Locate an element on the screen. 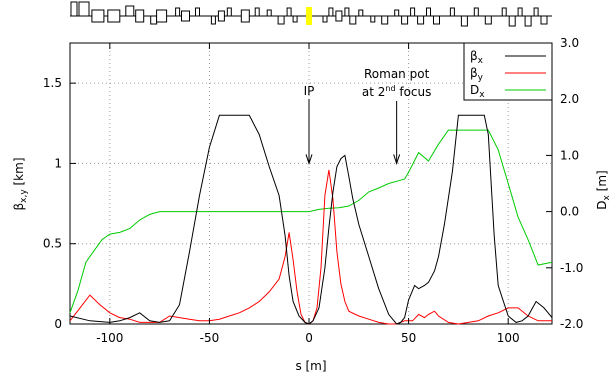  y-right-tick-label: 1.0 is located at coordinates (569, 155).